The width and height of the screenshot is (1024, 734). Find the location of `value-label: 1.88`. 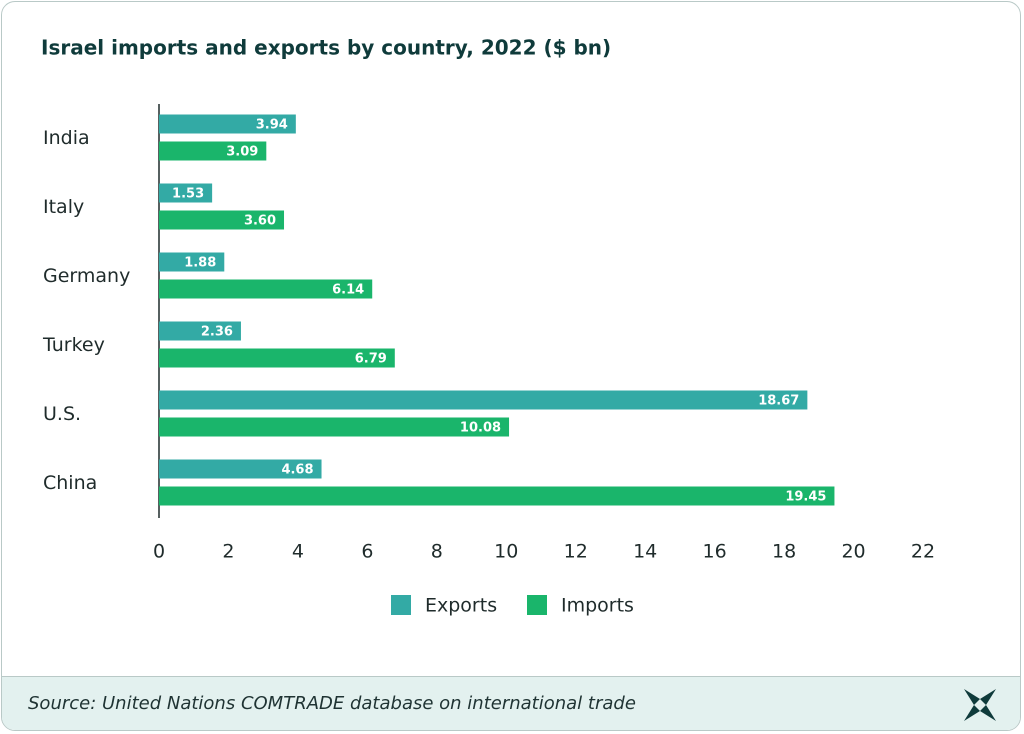

value-label: 1.88 is located at coordinates (200, 263).